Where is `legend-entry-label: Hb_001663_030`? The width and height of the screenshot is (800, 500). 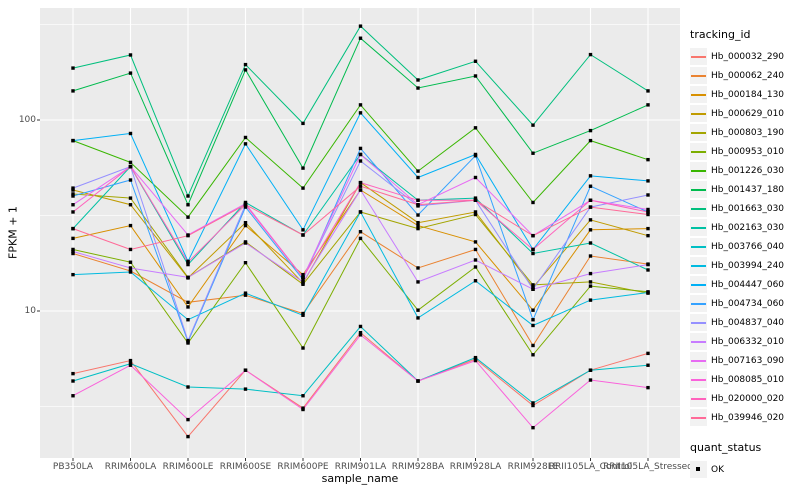 legend-entry-label: Hb_001663_030 is located at coordinates (748, 208).